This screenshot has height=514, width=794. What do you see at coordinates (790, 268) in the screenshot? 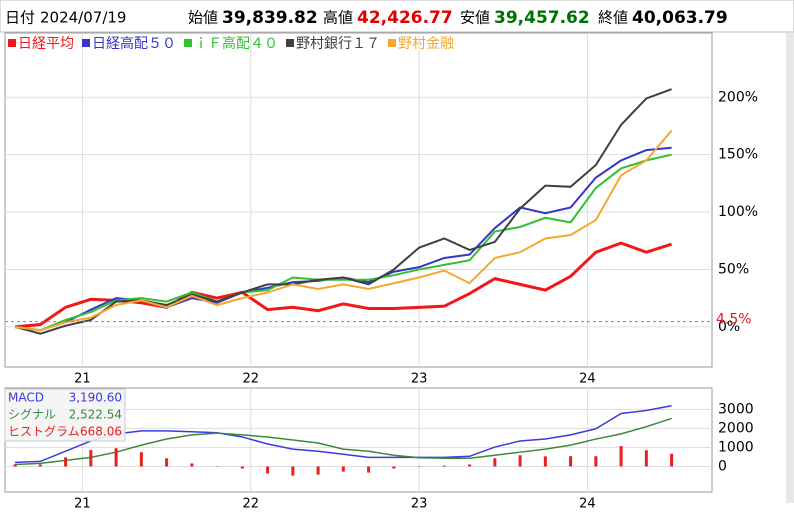
I see `scrollbar` at bounding box center [790, 268].